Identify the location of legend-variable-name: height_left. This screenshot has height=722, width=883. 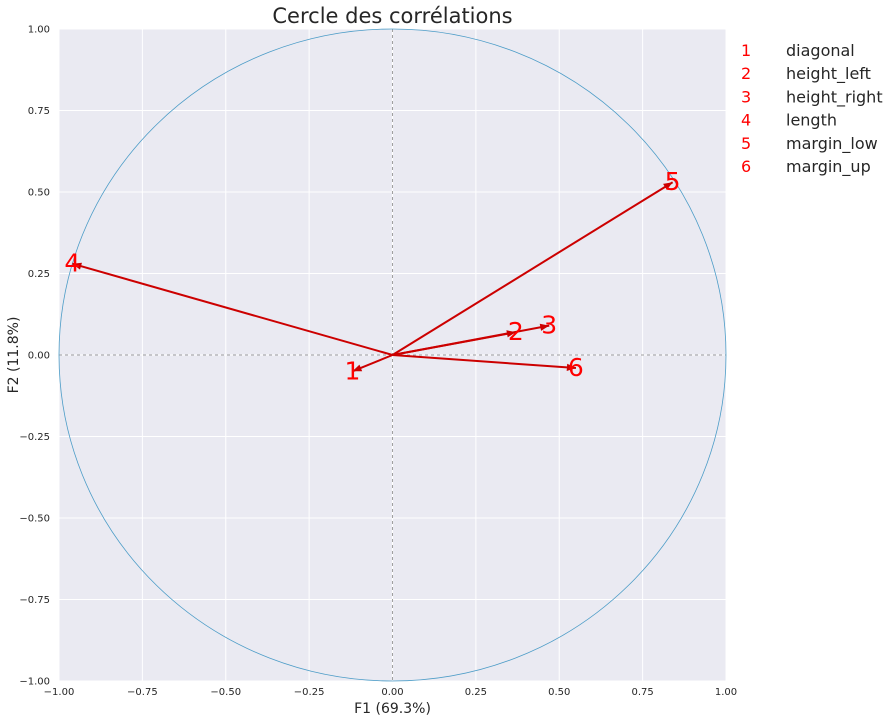
(828, 74).